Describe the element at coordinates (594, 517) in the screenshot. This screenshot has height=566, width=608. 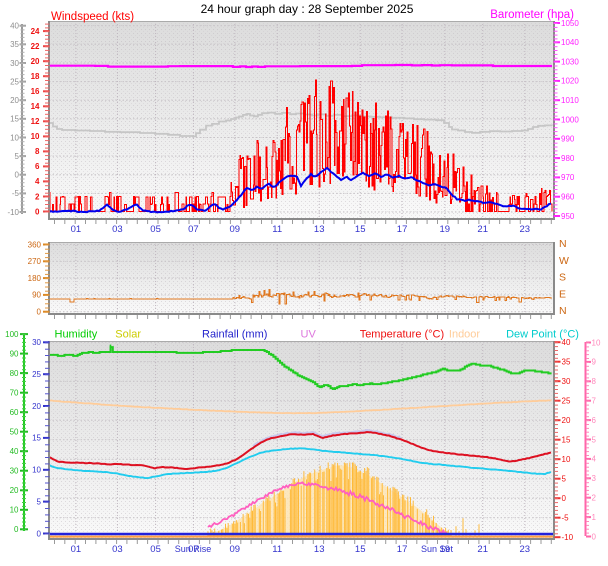
I see `svg-text: 1` at that location.